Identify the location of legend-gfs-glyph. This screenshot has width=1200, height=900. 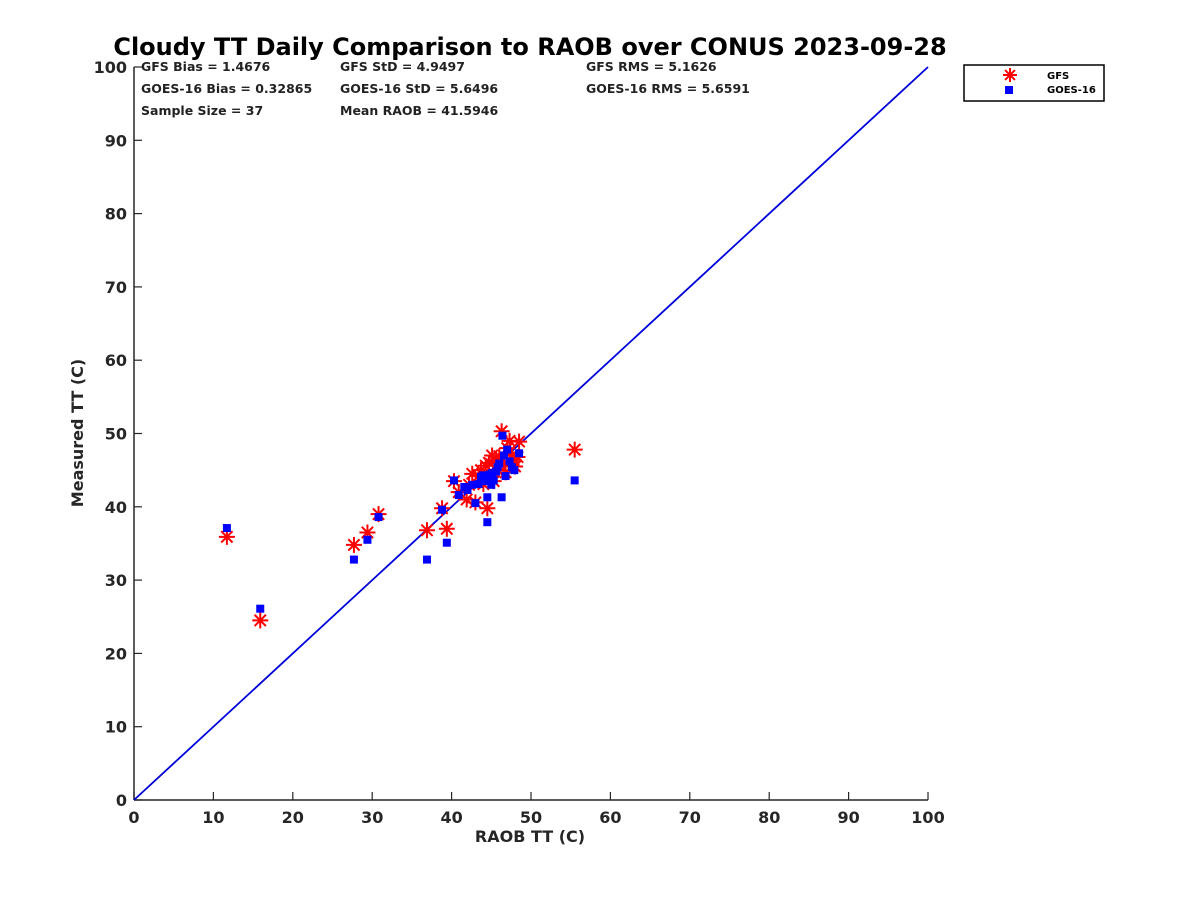
(1010, 75).